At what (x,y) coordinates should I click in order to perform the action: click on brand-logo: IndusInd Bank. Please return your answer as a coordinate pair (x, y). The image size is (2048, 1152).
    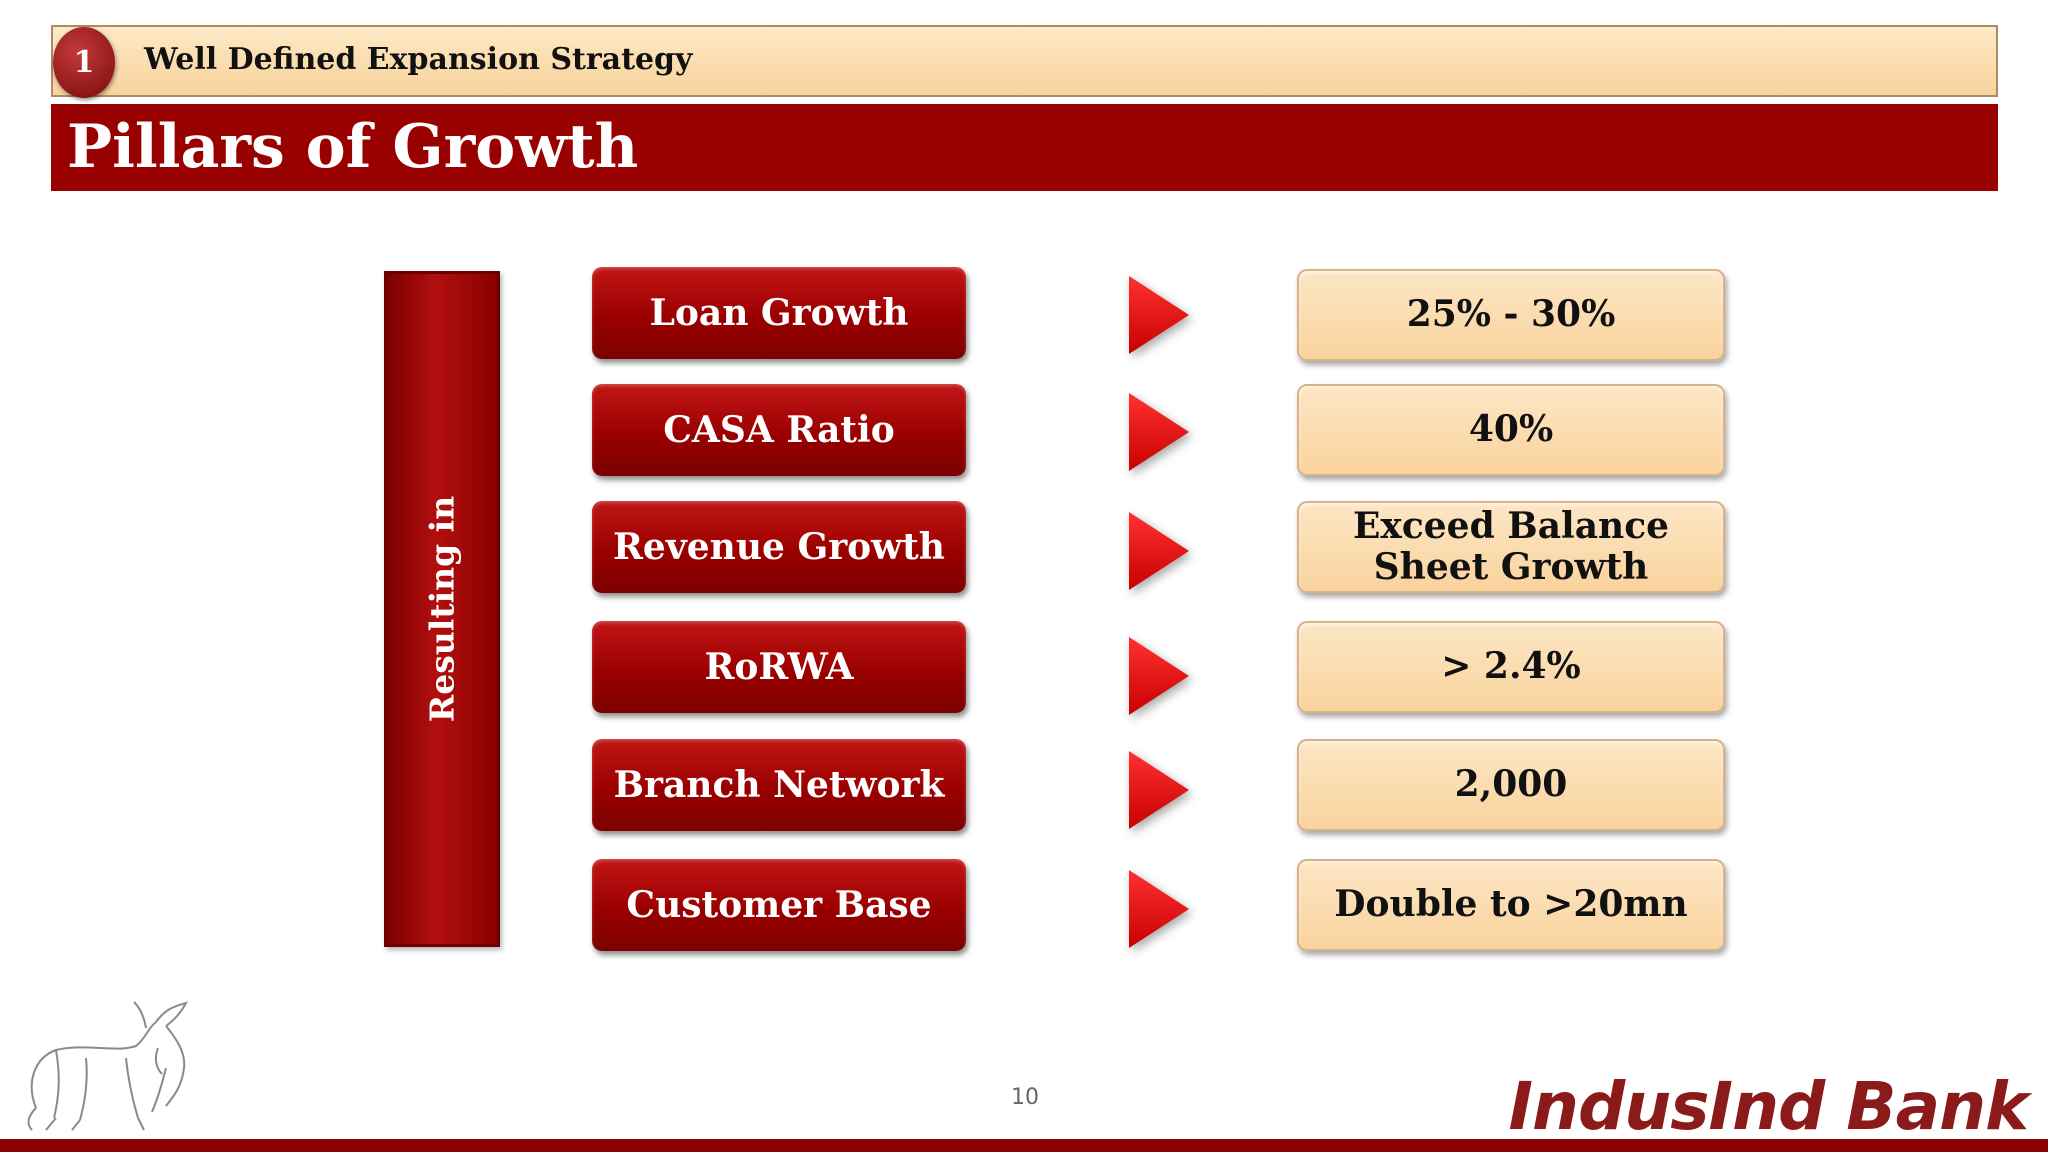
    Looking at the image, I should click on (1768, 1106).